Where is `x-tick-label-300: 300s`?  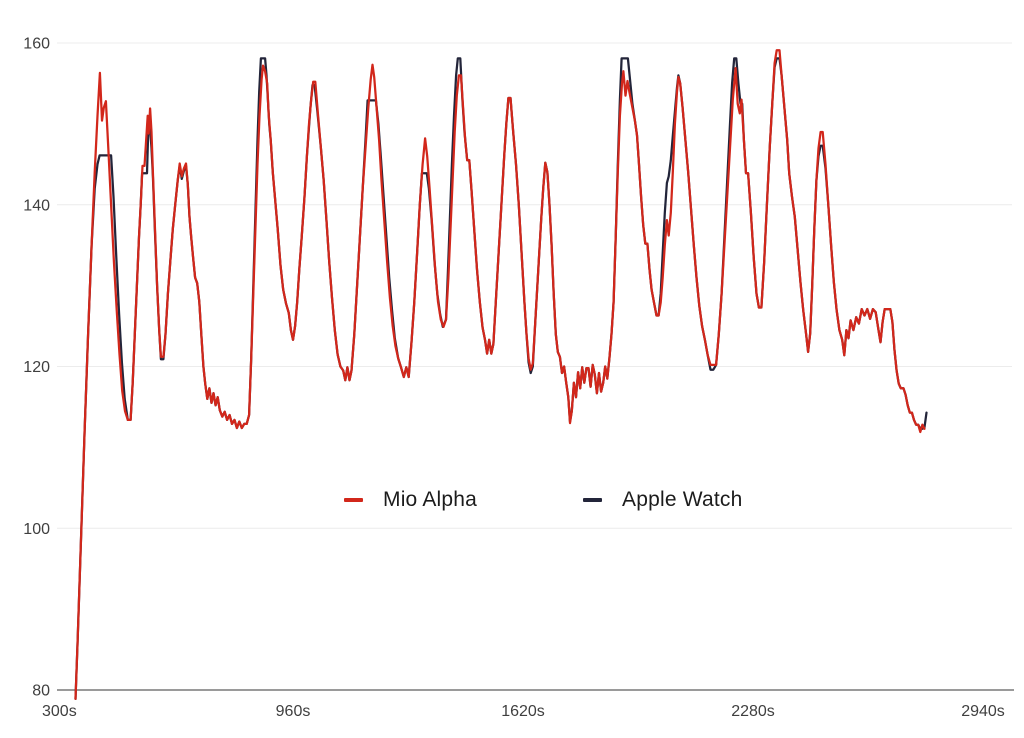 x-tick-label-300: 300s is located at coordinates (59, 711).